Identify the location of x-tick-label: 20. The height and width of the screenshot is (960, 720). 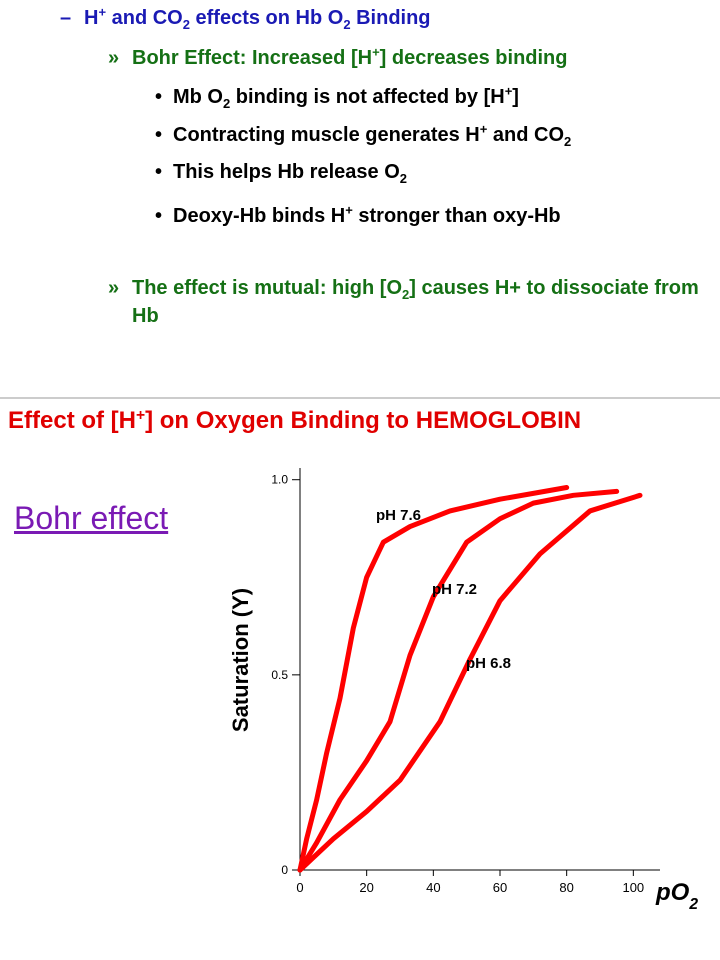
(366, 887).